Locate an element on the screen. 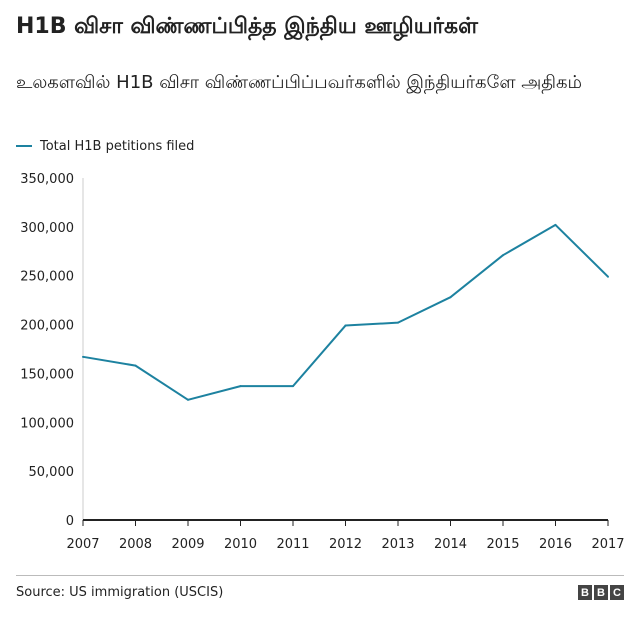  bbc-logo: B B C is located at coordinates (601, 592).